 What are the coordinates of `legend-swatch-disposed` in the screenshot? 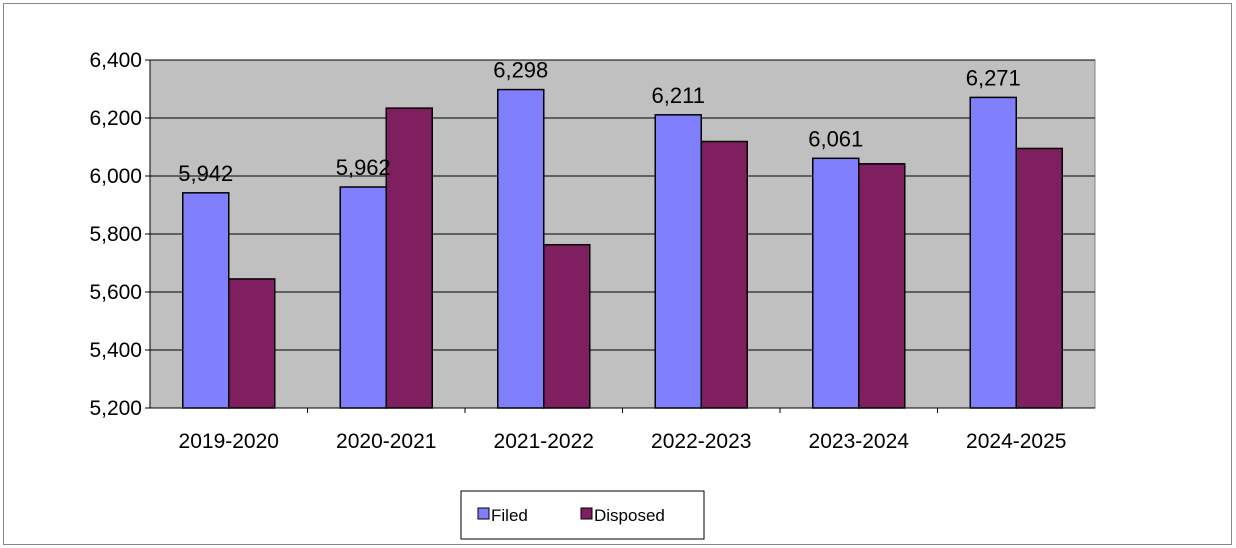 It's located at (586, 513).